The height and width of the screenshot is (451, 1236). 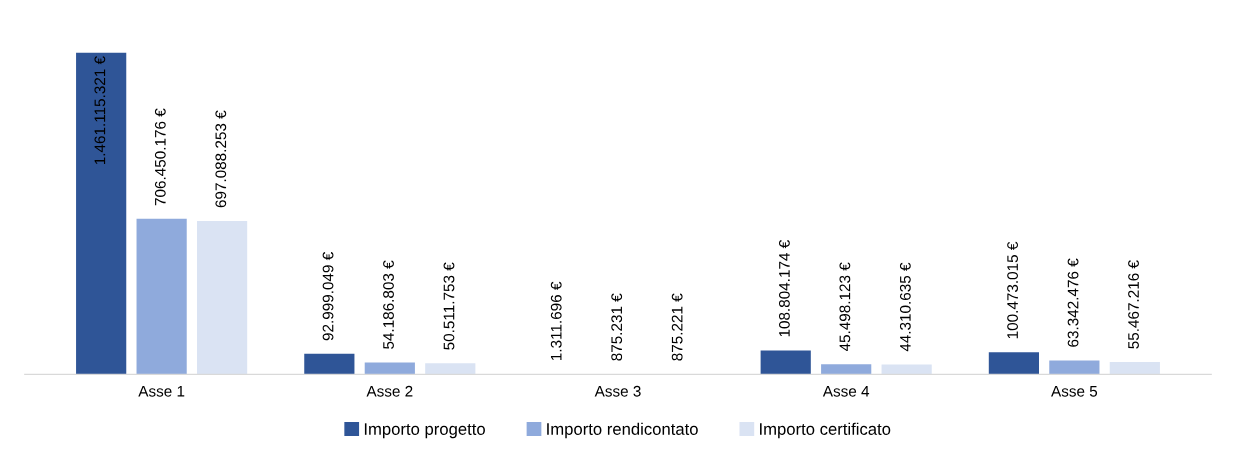 I want to click on data-label: 875.221 €, so click(x=677, y=327).